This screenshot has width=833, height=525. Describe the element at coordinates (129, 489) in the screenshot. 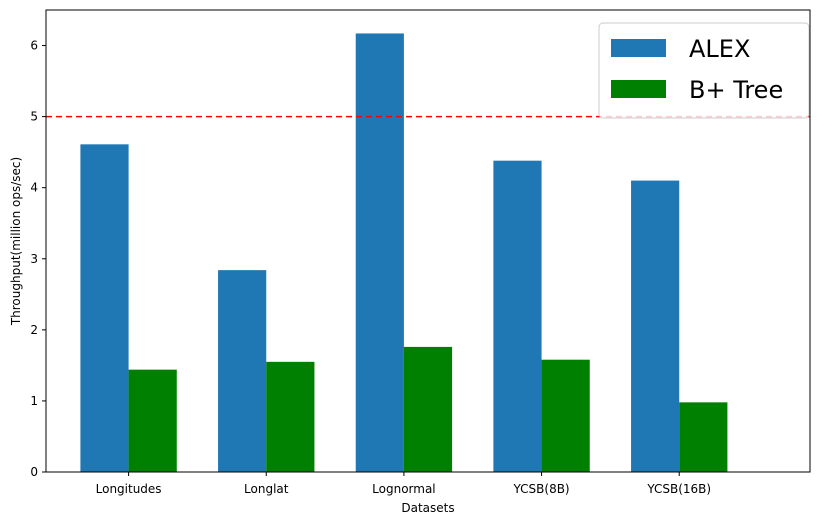

I see `x-tick-label: Longitudes` at that location.